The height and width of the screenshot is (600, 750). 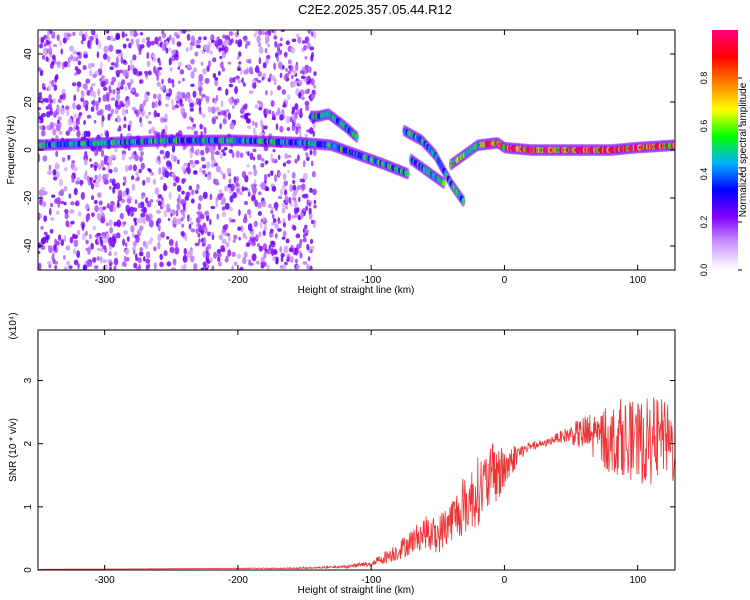 I want to click on spectrogram-x-tick-label: -100, so click(x=371, y=280).